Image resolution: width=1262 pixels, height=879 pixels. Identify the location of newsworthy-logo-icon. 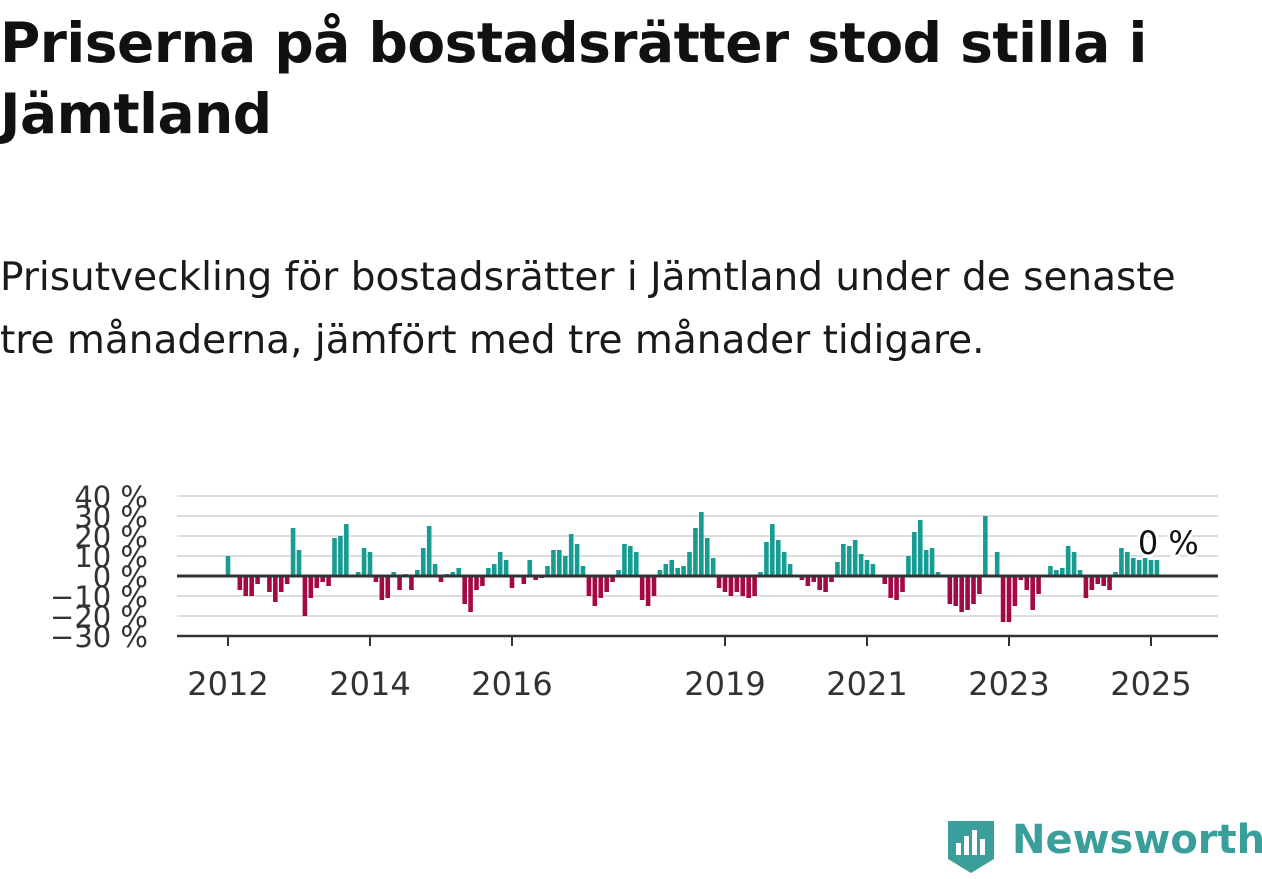
(971, 847).